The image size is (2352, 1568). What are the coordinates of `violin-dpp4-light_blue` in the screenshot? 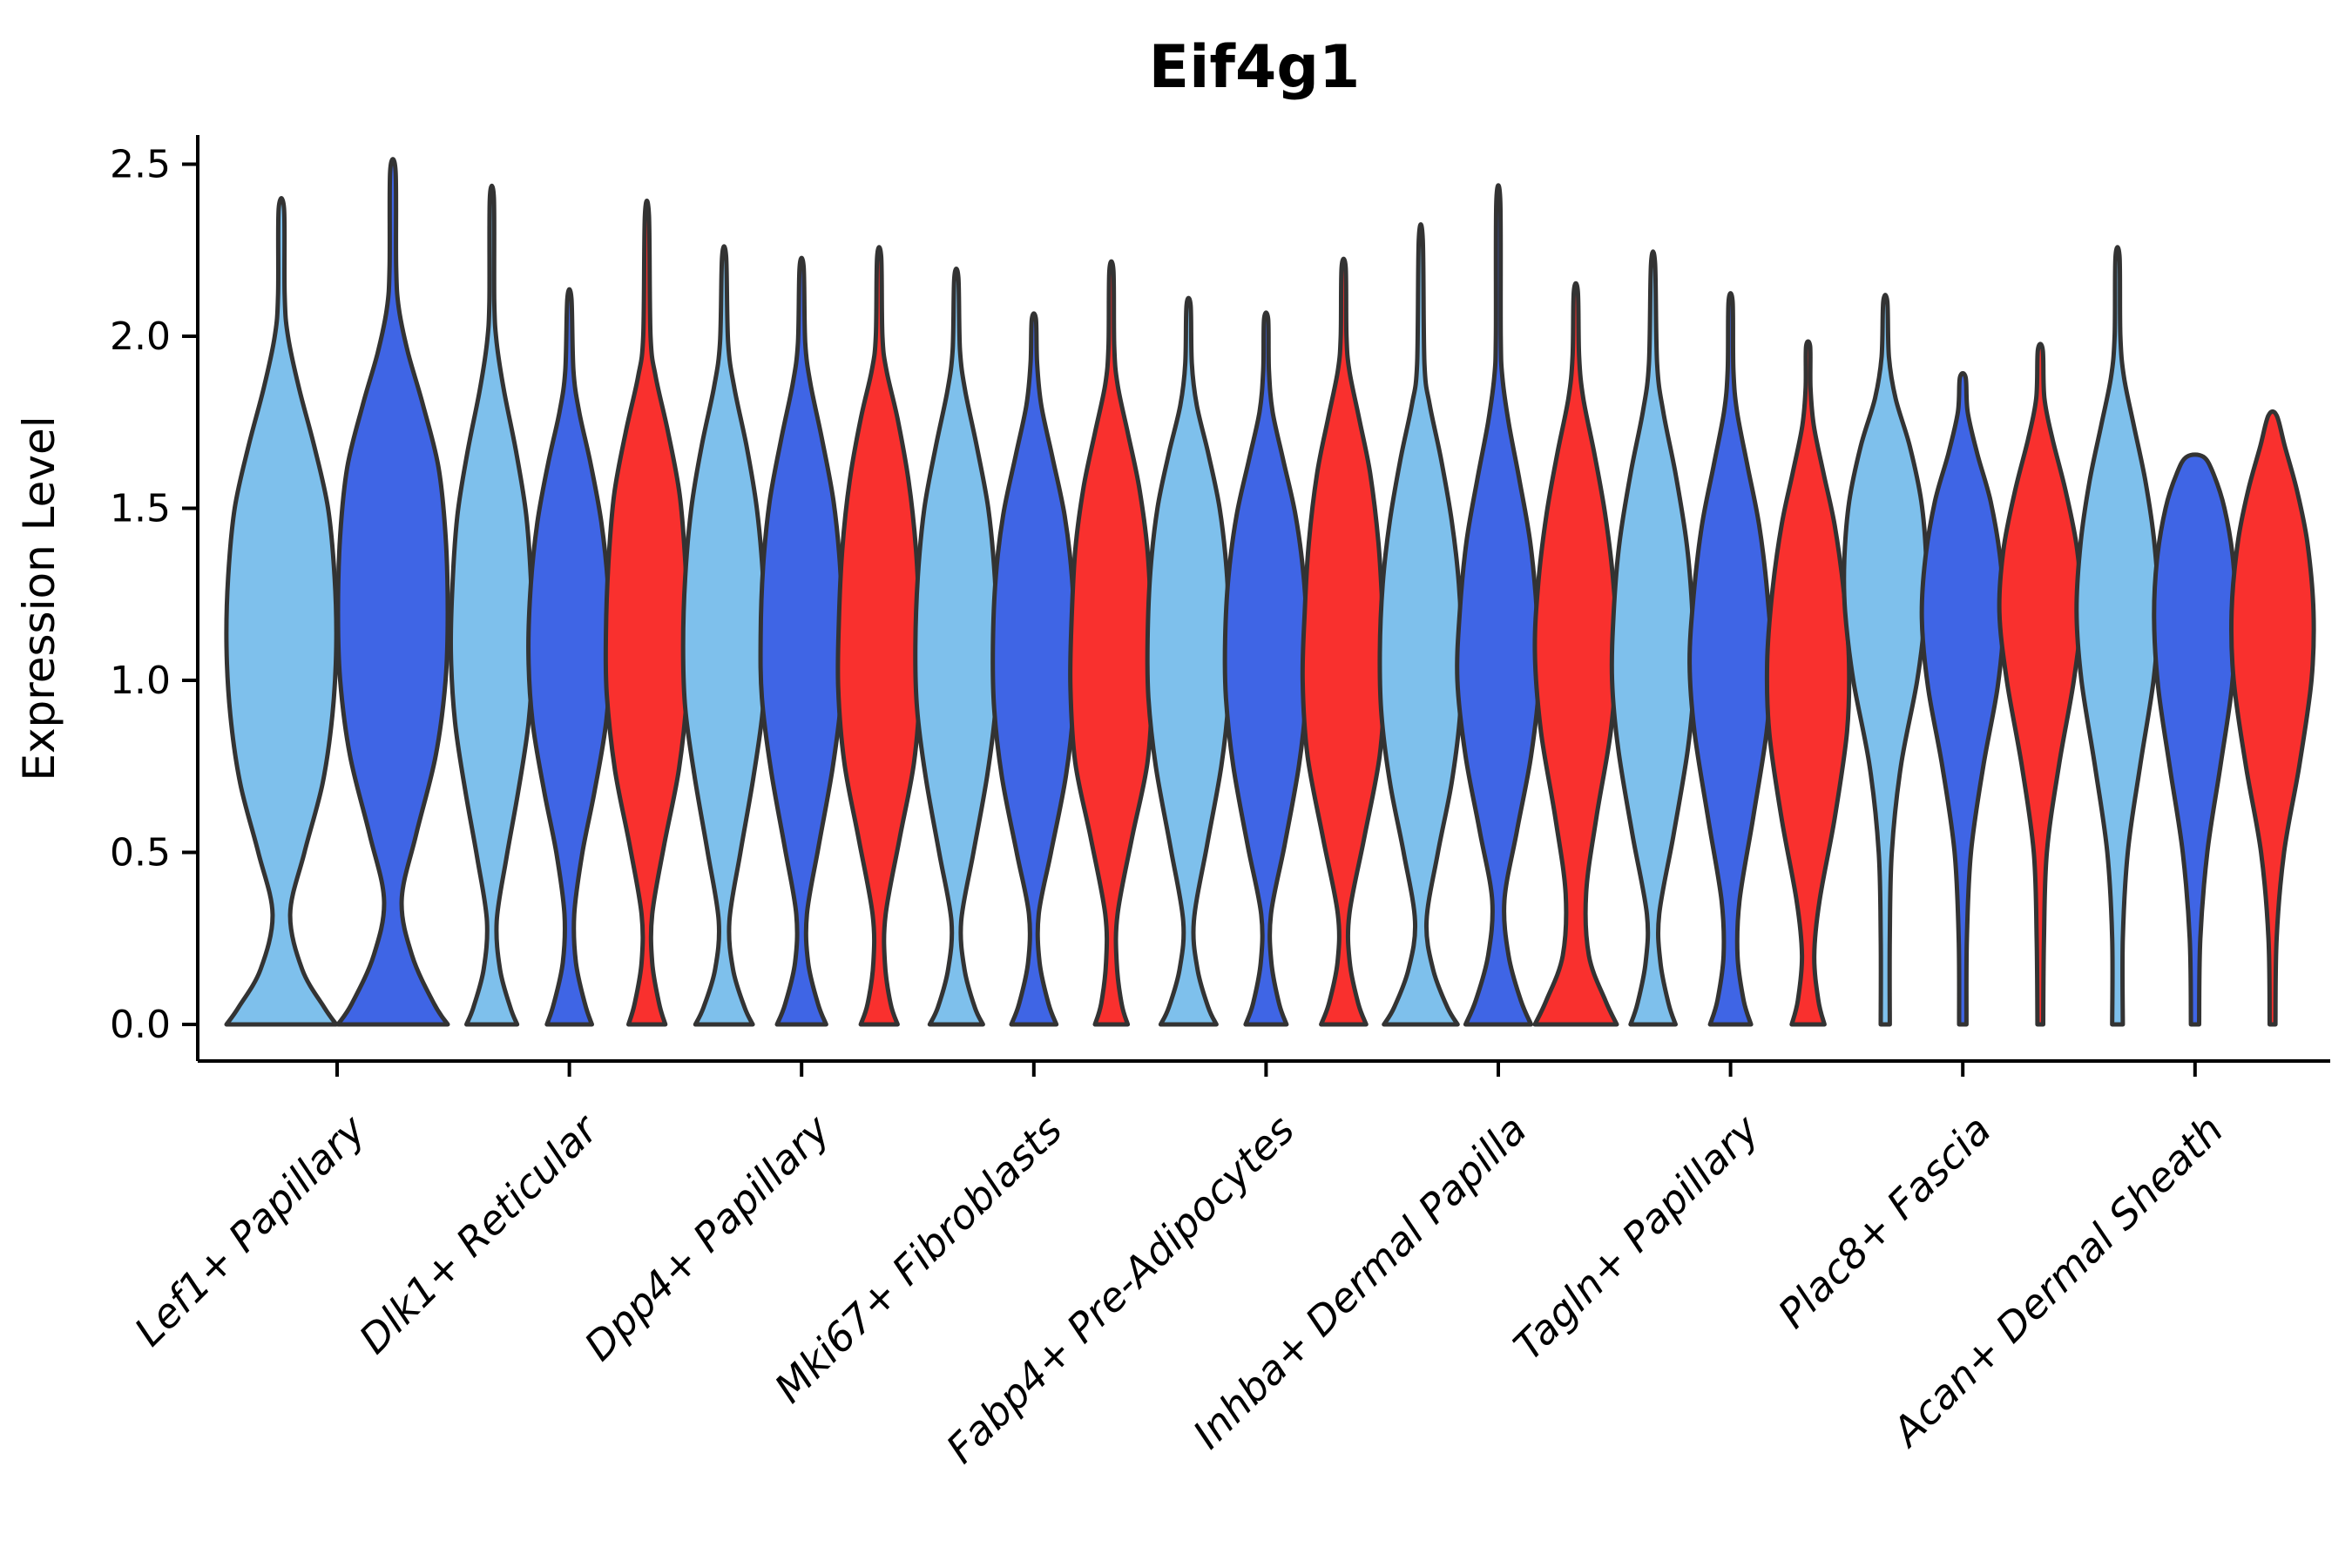 It's located at (723, 635).